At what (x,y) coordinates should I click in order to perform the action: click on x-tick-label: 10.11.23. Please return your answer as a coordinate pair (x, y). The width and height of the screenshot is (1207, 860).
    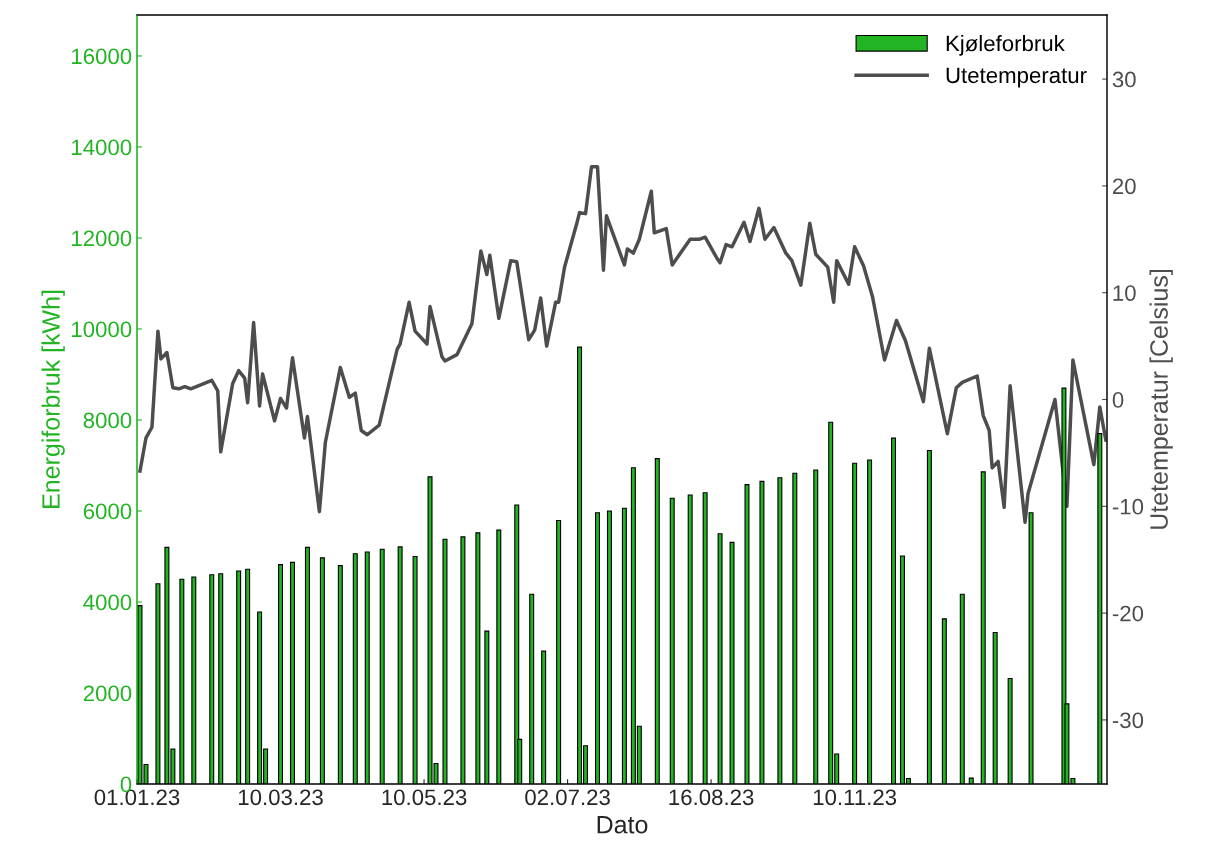
    Looking at the image, I should click on (855, 797).